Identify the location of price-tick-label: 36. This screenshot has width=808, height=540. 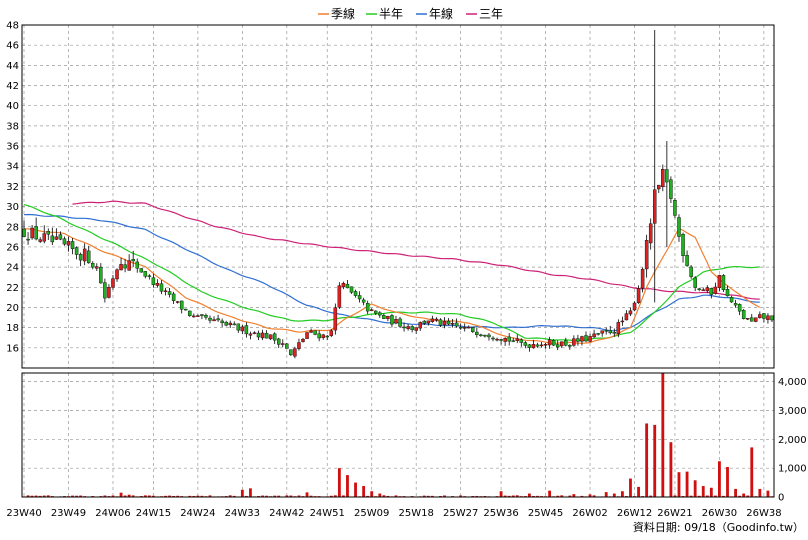
(12, 147).